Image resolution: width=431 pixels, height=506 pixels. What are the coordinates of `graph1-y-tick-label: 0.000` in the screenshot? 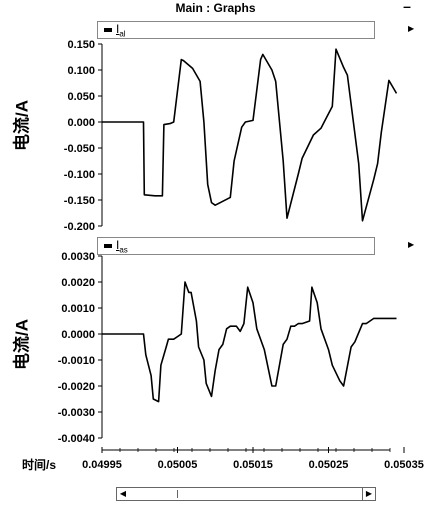 It's located at (81, 123).